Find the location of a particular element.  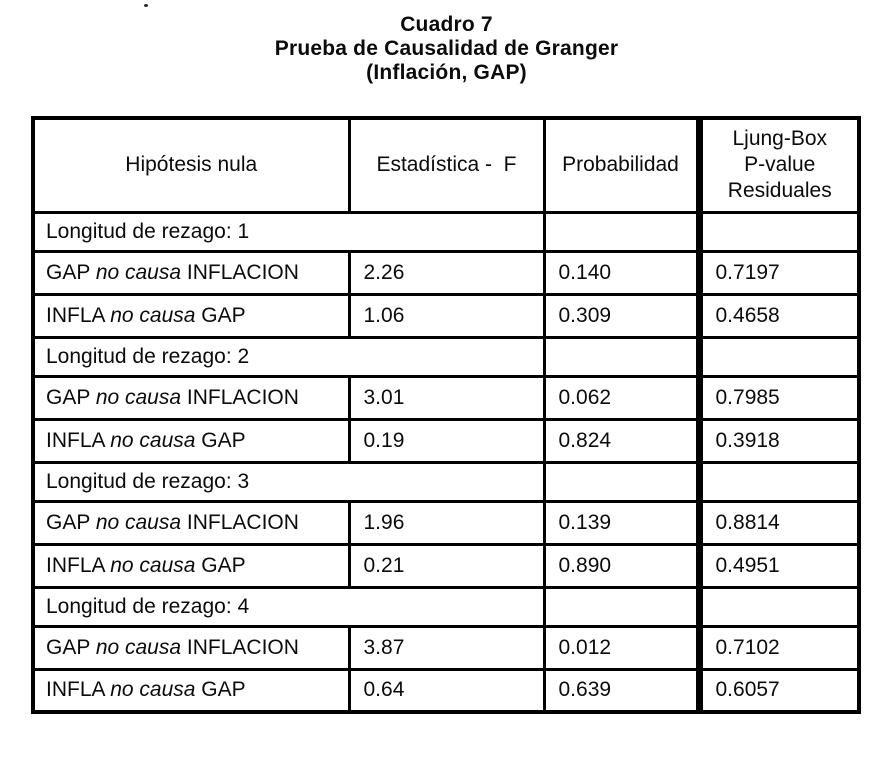

header-cell-ljungbox: Ljung-Box P-value Residuales is located at coordinates (778, 165).